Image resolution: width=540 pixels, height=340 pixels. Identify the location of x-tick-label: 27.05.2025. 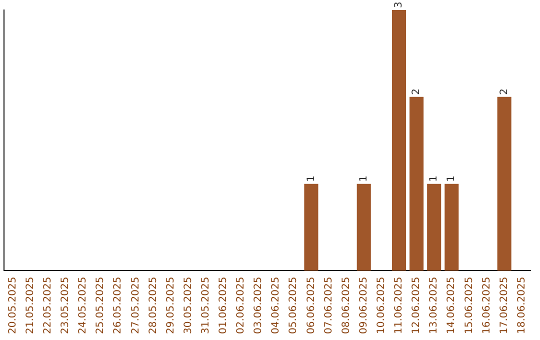
(136, 305).